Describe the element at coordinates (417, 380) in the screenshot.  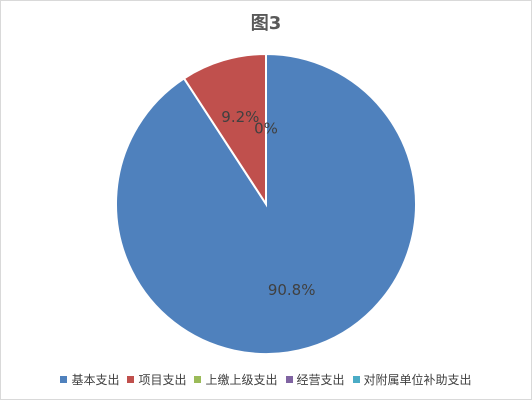
I see `legend-label: 对附属单位补助支出` at that location.